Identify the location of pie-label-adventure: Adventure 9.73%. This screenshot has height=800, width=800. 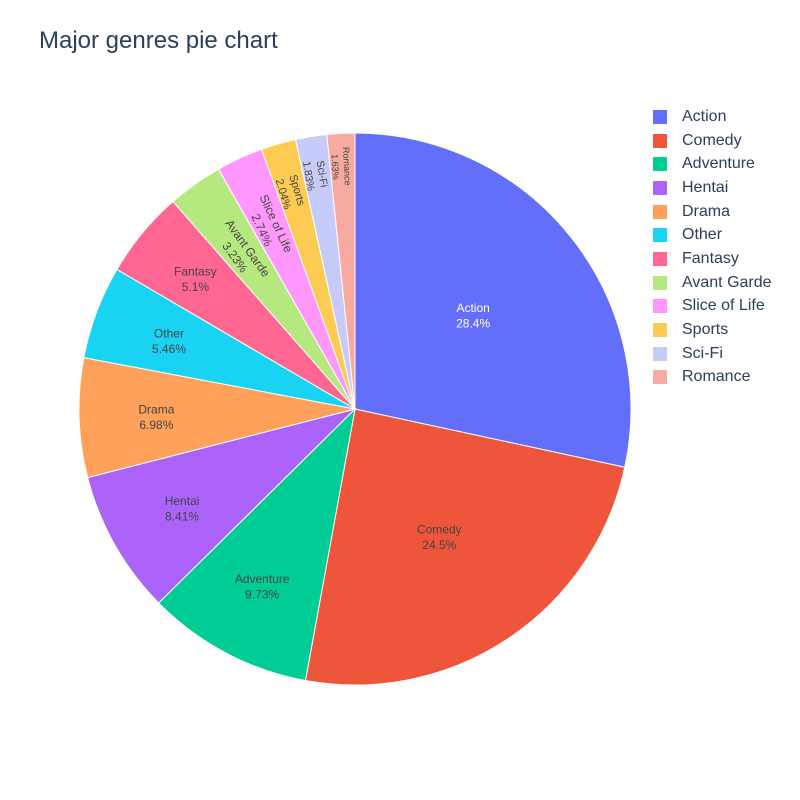
(262, 587).